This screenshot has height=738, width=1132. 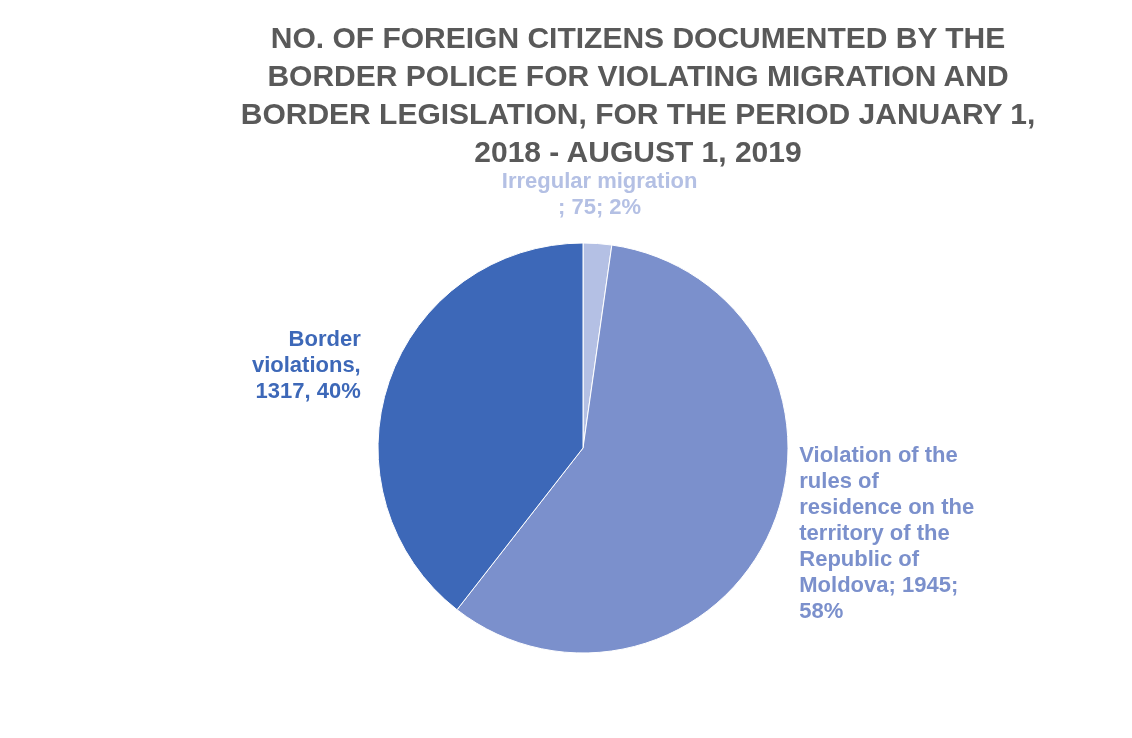 I want to click on slice-label: Irregular migration, so click(x=599, y=180).